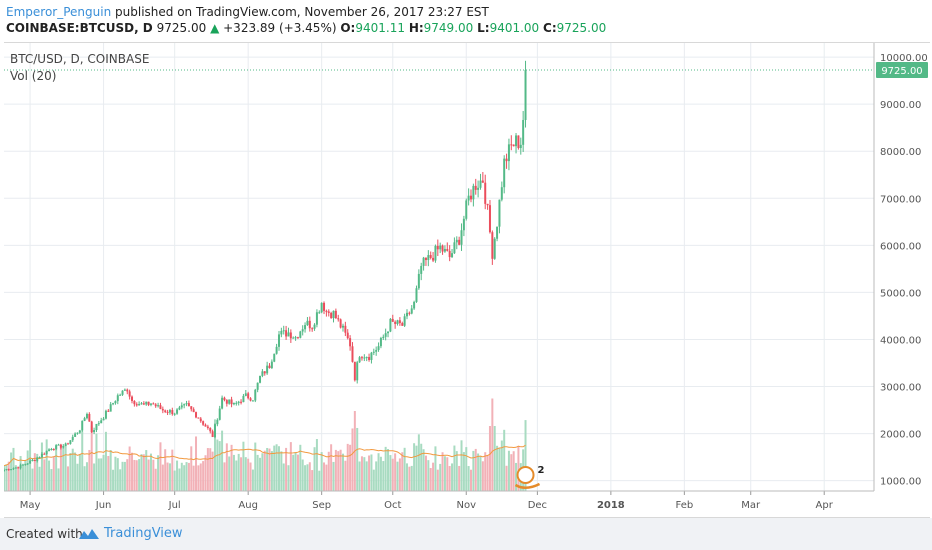  I want to click on low-value: 9401.00, so click(514, 28).